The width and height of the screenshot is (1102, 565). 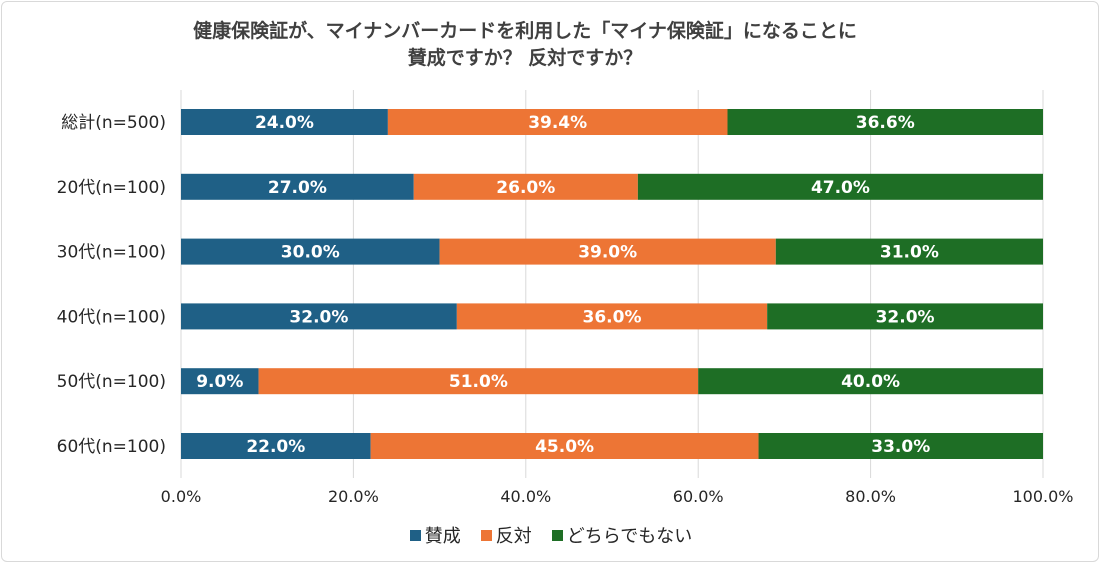 I want to click on category-label: 30代(n=100), so click(x=111, y=253).